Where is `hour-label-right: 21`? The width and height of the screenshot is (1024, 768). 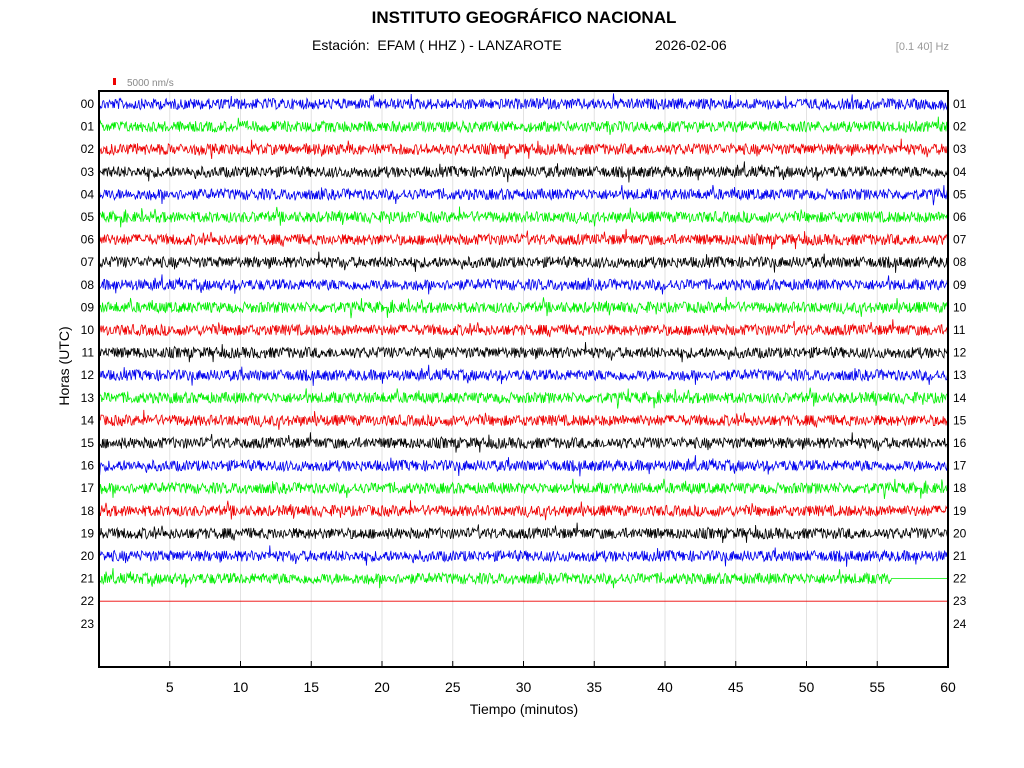
hour-label-right: 21 is located at coordinates (960, 556).